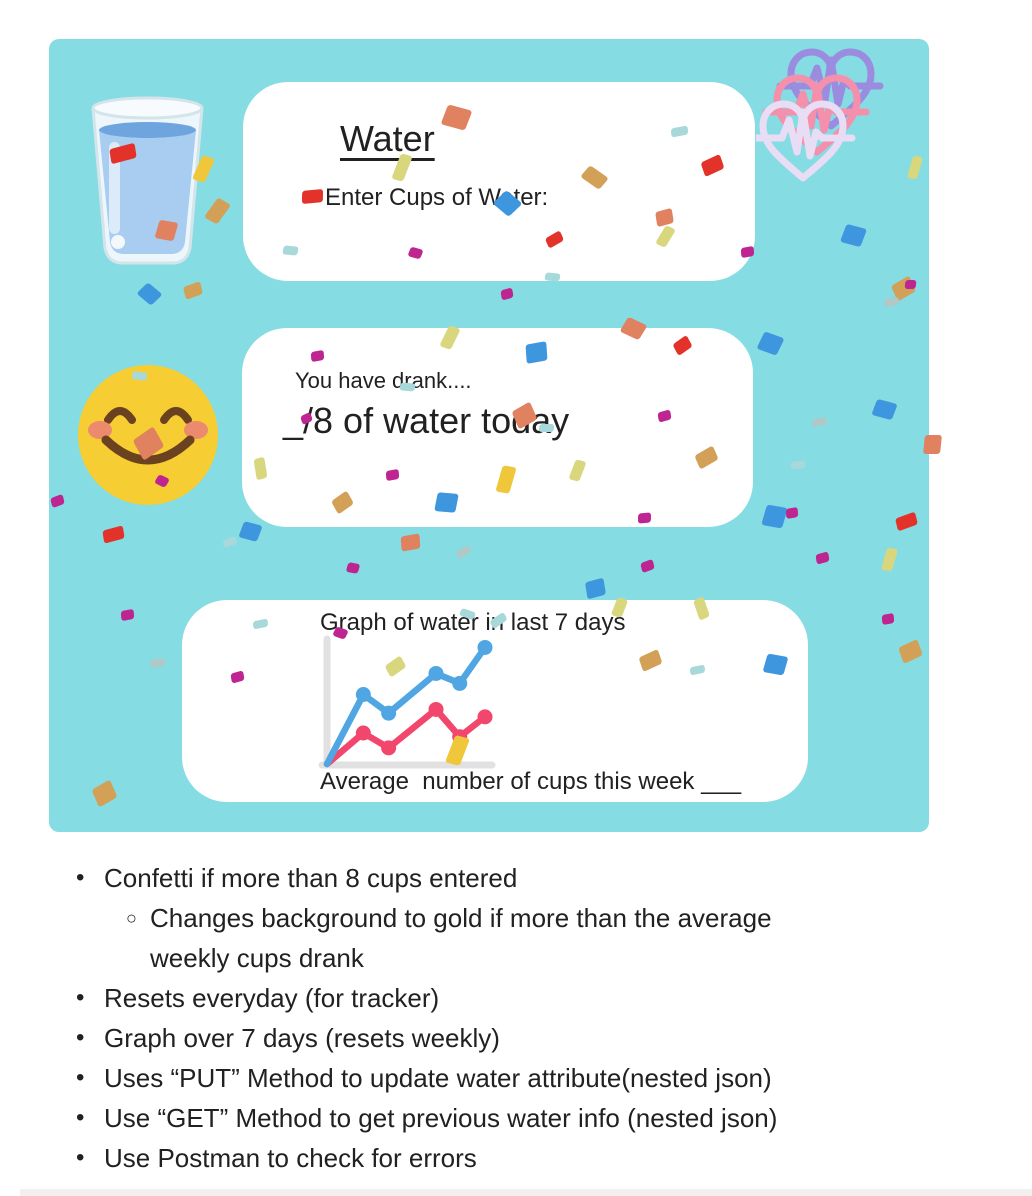 The image size is (1032, 1196). What do you see at coordinates (148, 435) in the screenshot?
I see `smiley-face-icon` at bounding box center [148, 435].